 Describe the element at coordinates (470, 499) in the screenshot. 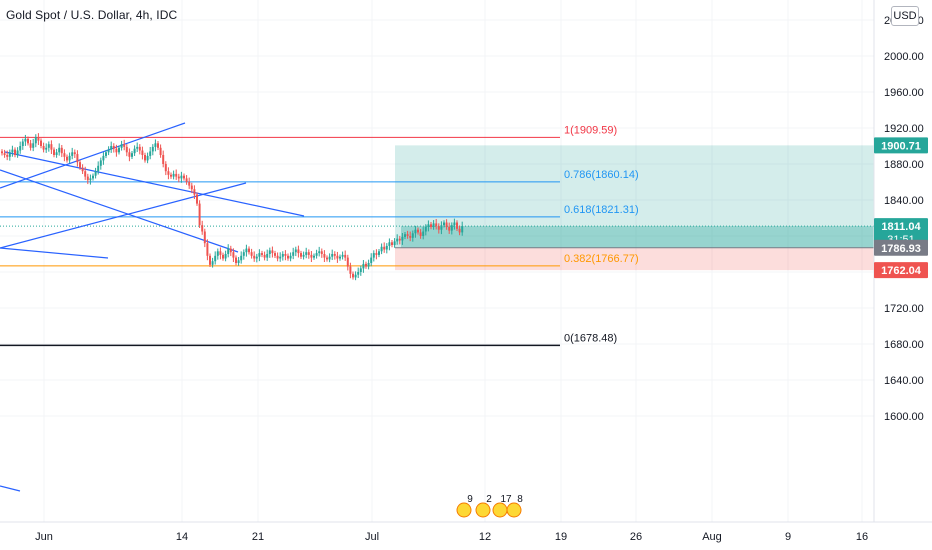

I see `event-count: 9` at that location.